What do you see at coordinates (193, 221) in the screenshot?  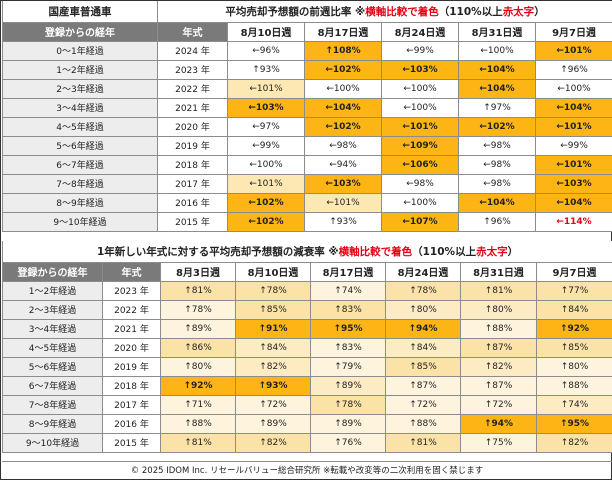 I see `row-year: 2015 年` at bounding box center [193, 221].